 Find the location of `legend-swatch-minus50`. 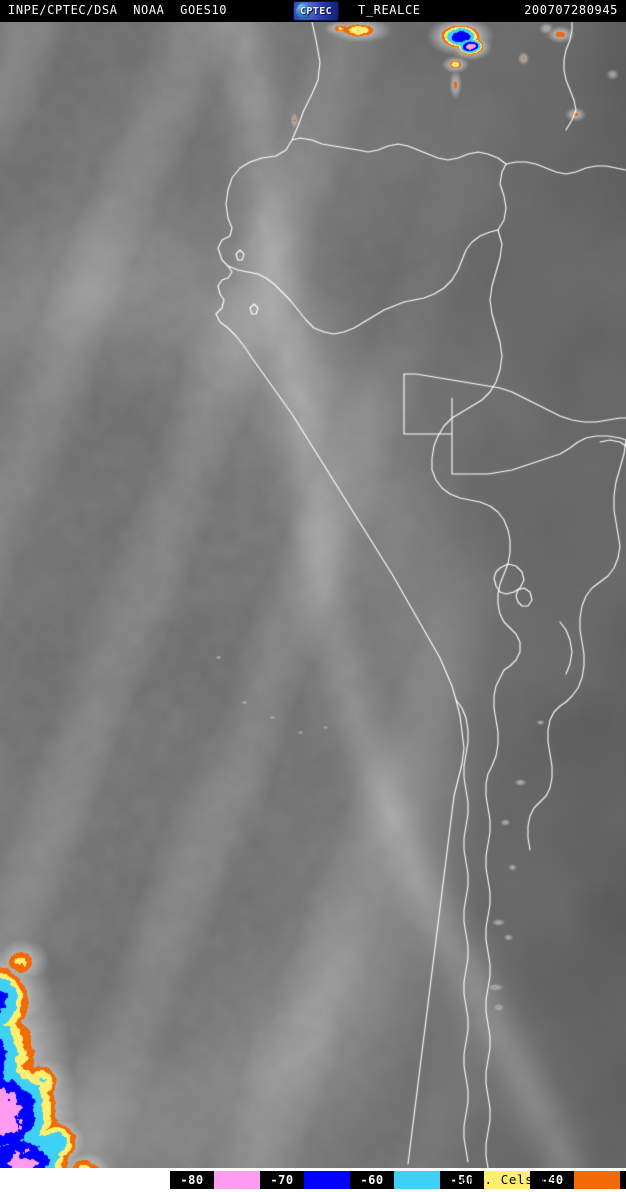

legend-swatch-minus50 is located at coordinates (507, 1180).